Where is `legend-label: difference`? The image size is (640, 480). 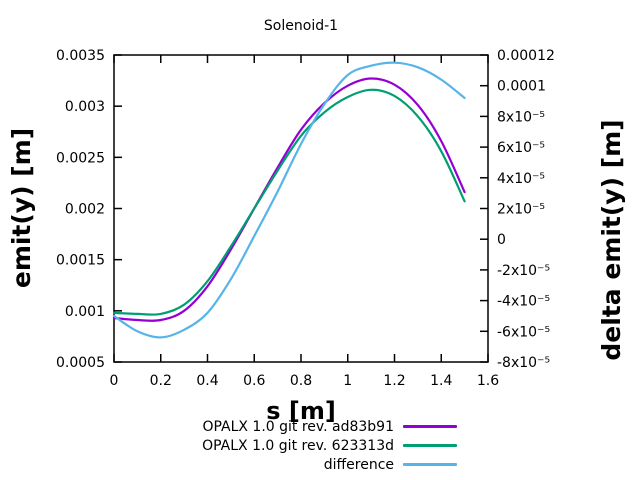
legend-label: difference is located at coordinates (358, 464).